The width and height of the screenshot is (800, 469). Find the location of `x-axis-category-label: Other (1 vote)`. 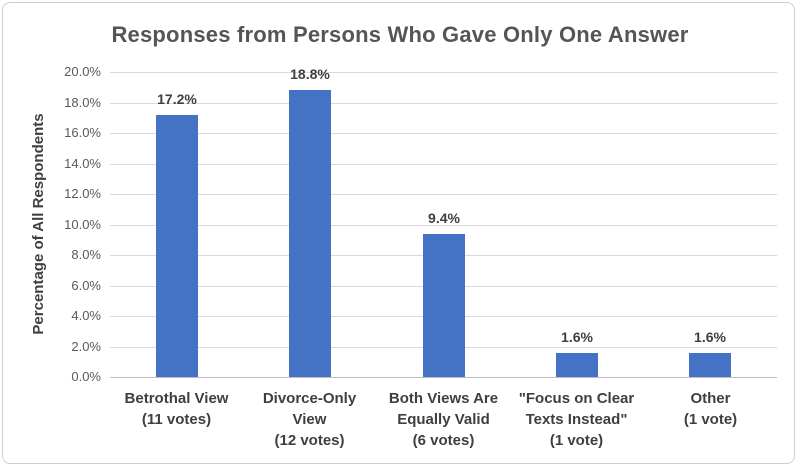

x-axis-category-label: Other (1 vote) is located at coordinates (710, 409).